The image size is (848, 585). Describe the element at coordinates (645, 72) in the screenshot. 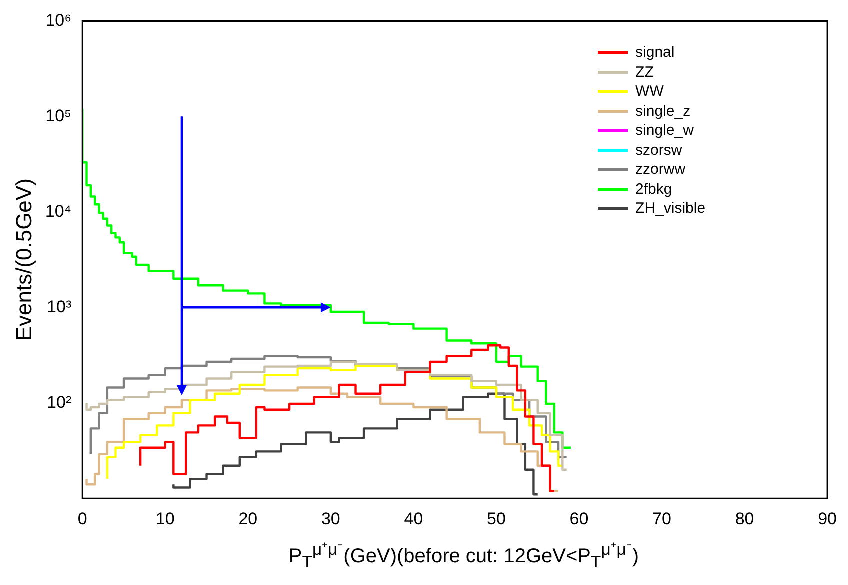

I see `legend-label: ZZ` at that location.